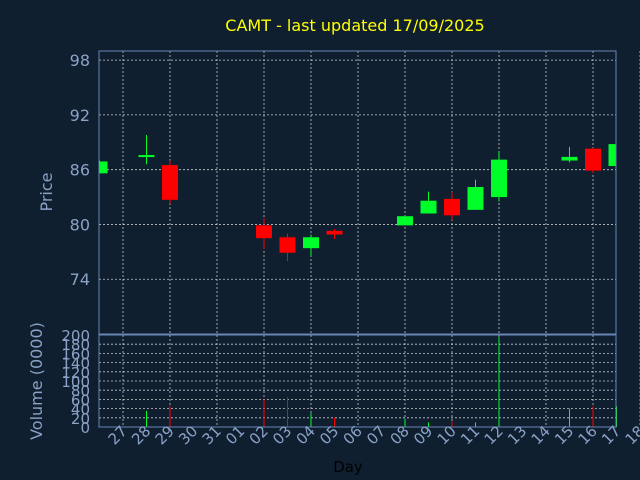 Image resolution: width=640 pixels, height=480 pixels. What do you see at coordinates (494, 435) in the screenshot?
I see `x-tick-label: 12` at bounding box center [494, 435].